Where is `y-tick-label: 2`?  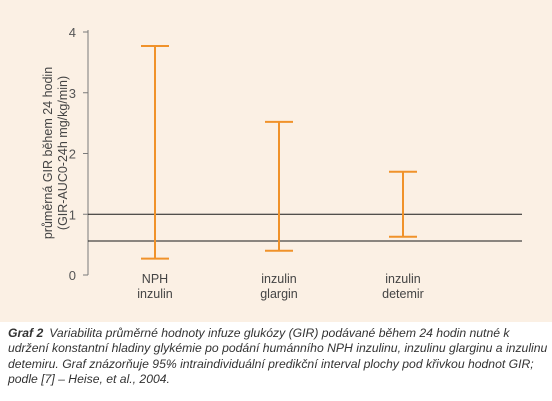
y-tick-label: 2 is located at coordinates (72, 154).